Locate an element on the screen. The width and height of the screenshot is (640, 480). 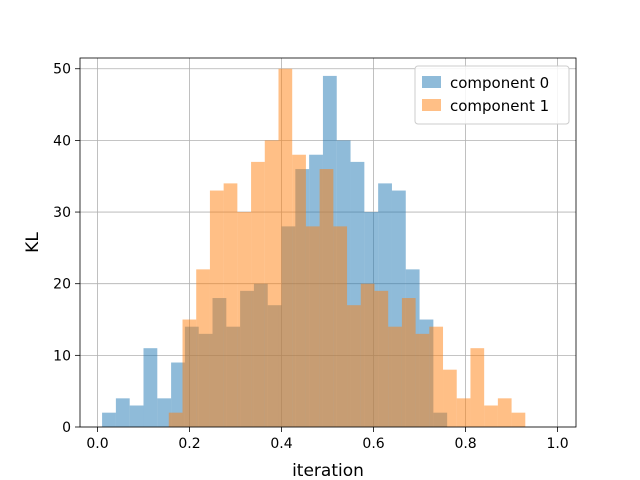
y-tick-label: 50 is located at coordinates (62, 70).